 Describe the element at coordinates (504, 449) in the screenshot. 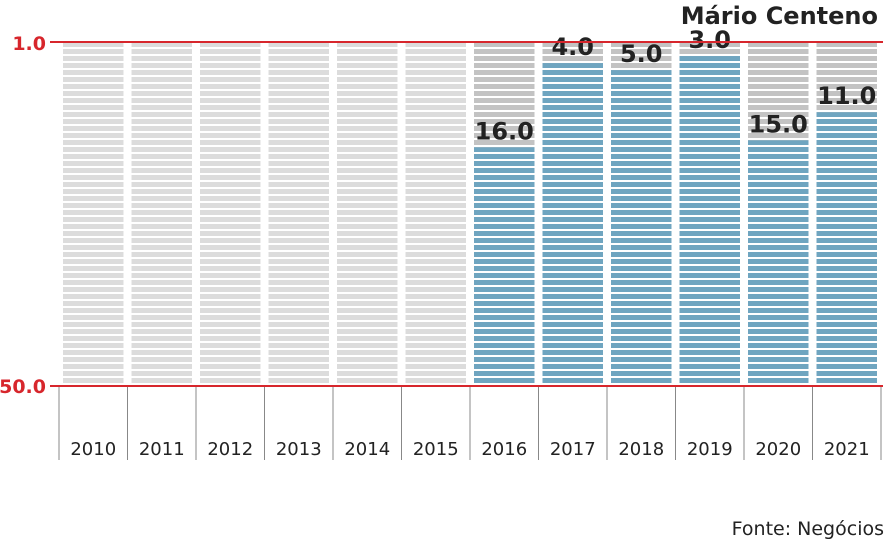

I see `x-tick-label-2016: 2016` at that location.